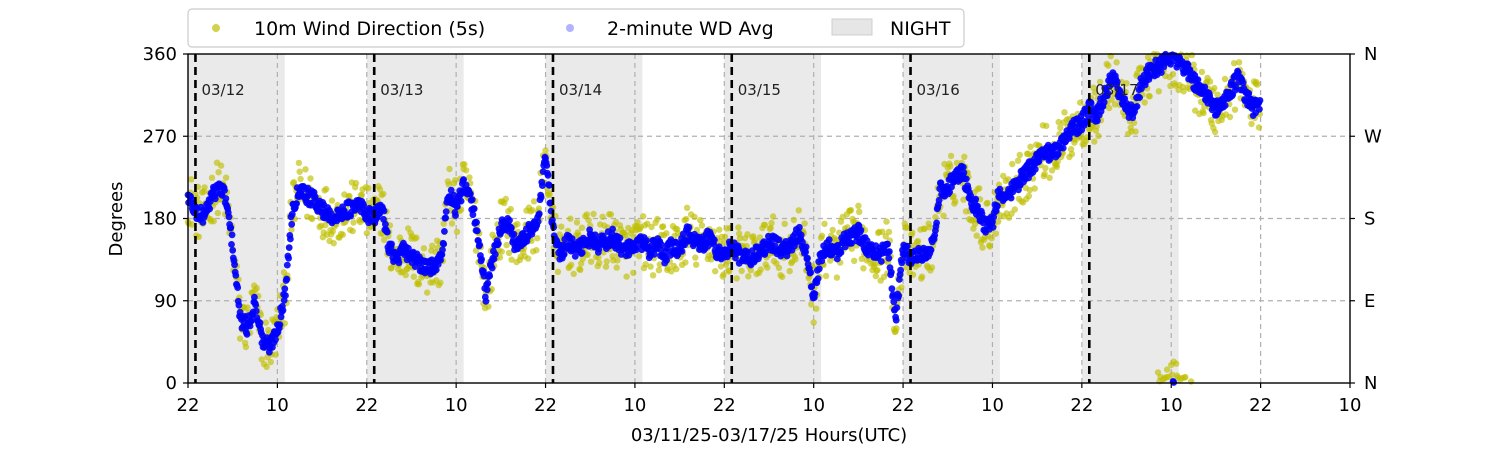 This screenshot has height=450, width=1500. What do you see at coordinates (938, 90) in the screenshot?
I see `day-marker-label-4: 03/16` at bounding box center [938, 90].